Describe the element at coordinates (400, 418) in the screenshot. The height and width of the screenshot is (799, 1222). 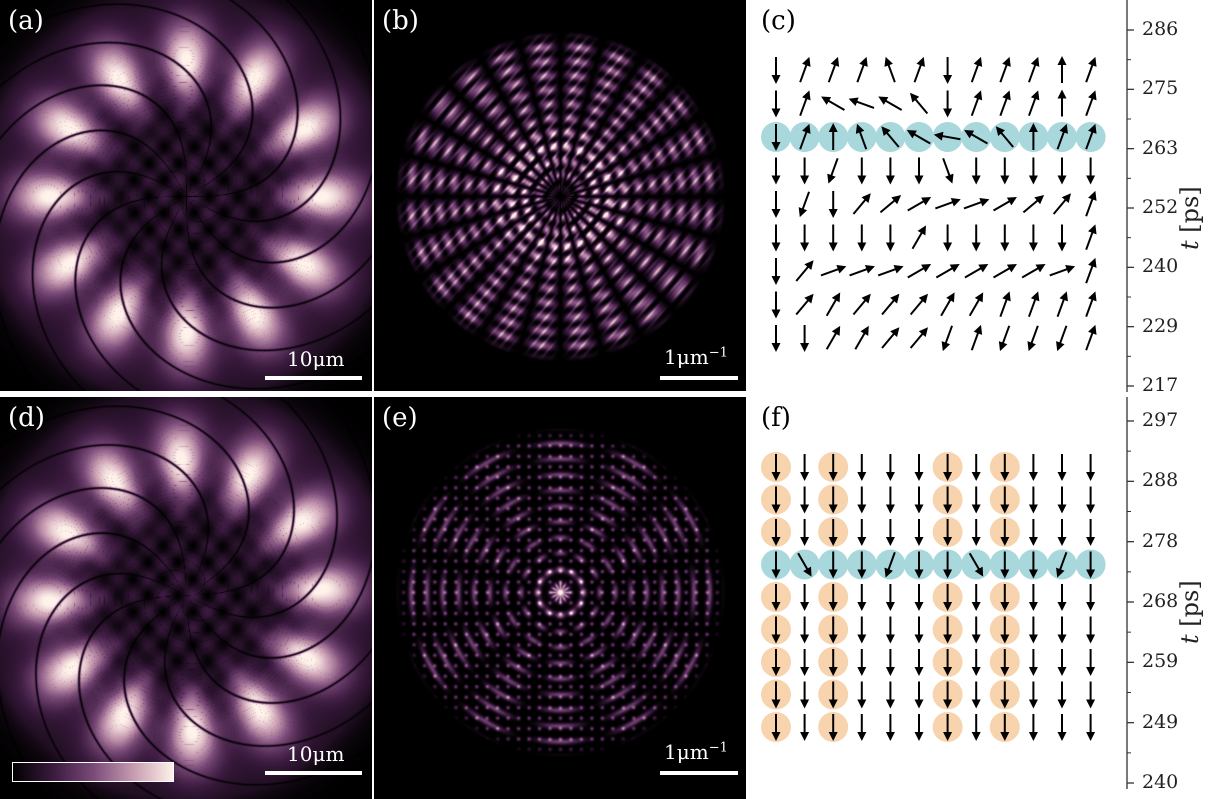
I see `panel-label-e: (e)` at that location.